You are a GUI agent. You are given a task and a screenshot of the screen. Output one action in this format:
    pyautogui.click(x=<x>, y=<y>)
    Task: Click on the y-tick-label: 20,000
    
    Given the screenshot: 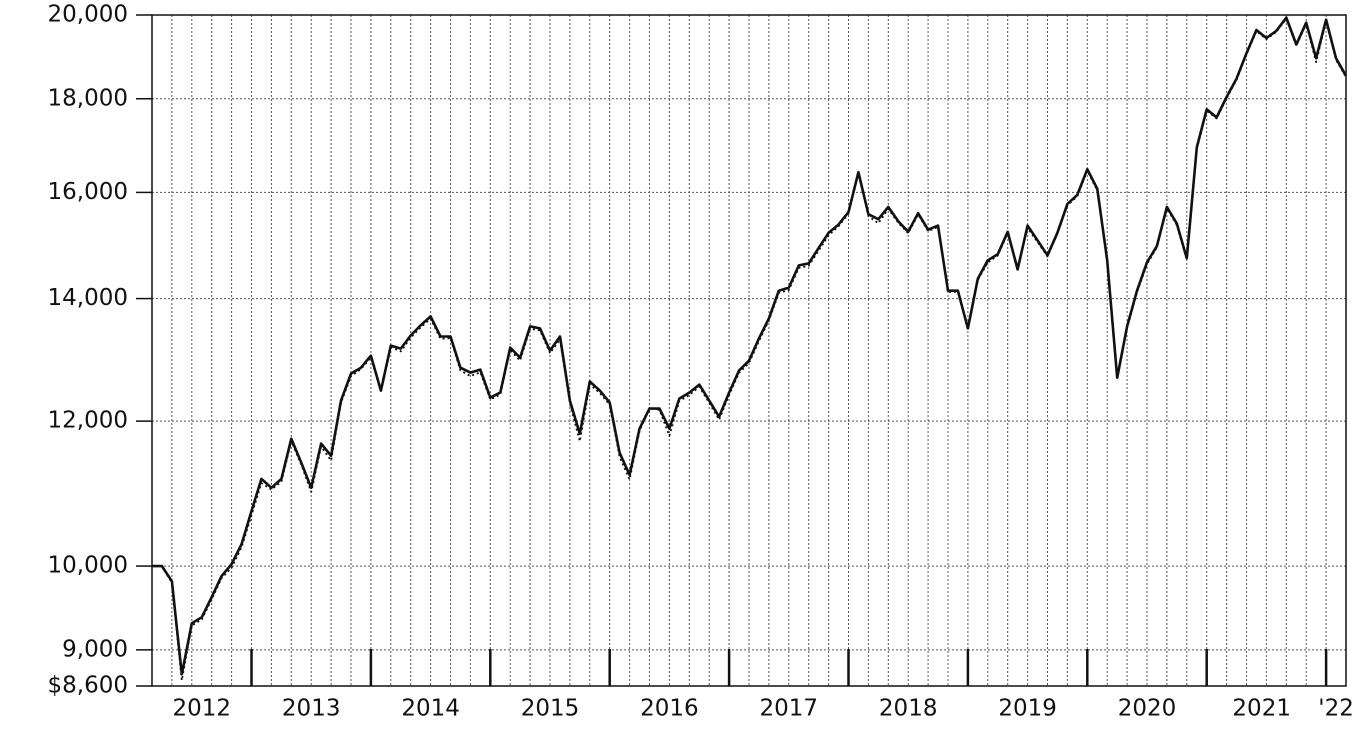 What is the action you would take?
    pyautogui.click(x=88, y=15)
    